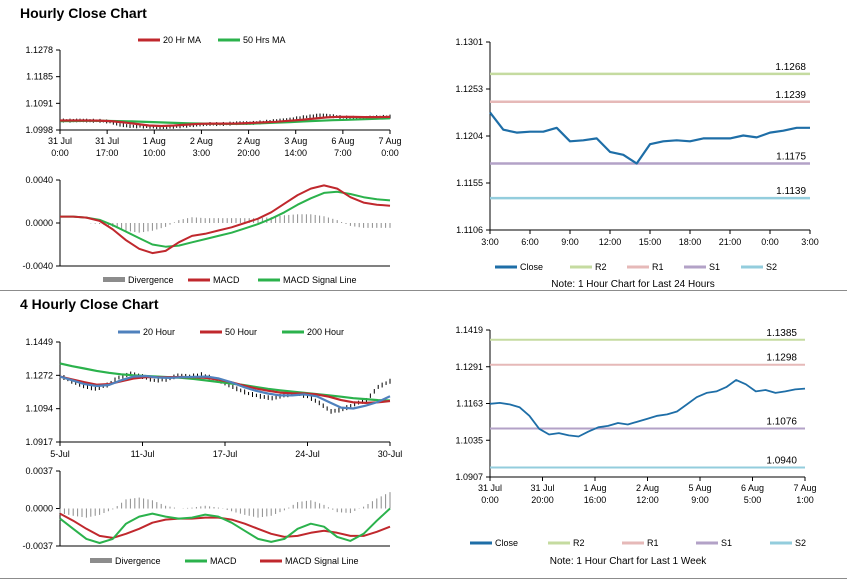 Image resolution: width=847 pixels, height=583 pixels. Describe the element at coordinates (138, 561) in the screenshot. I see `four-hourly-macd-legend-label: Divergence` at that location.